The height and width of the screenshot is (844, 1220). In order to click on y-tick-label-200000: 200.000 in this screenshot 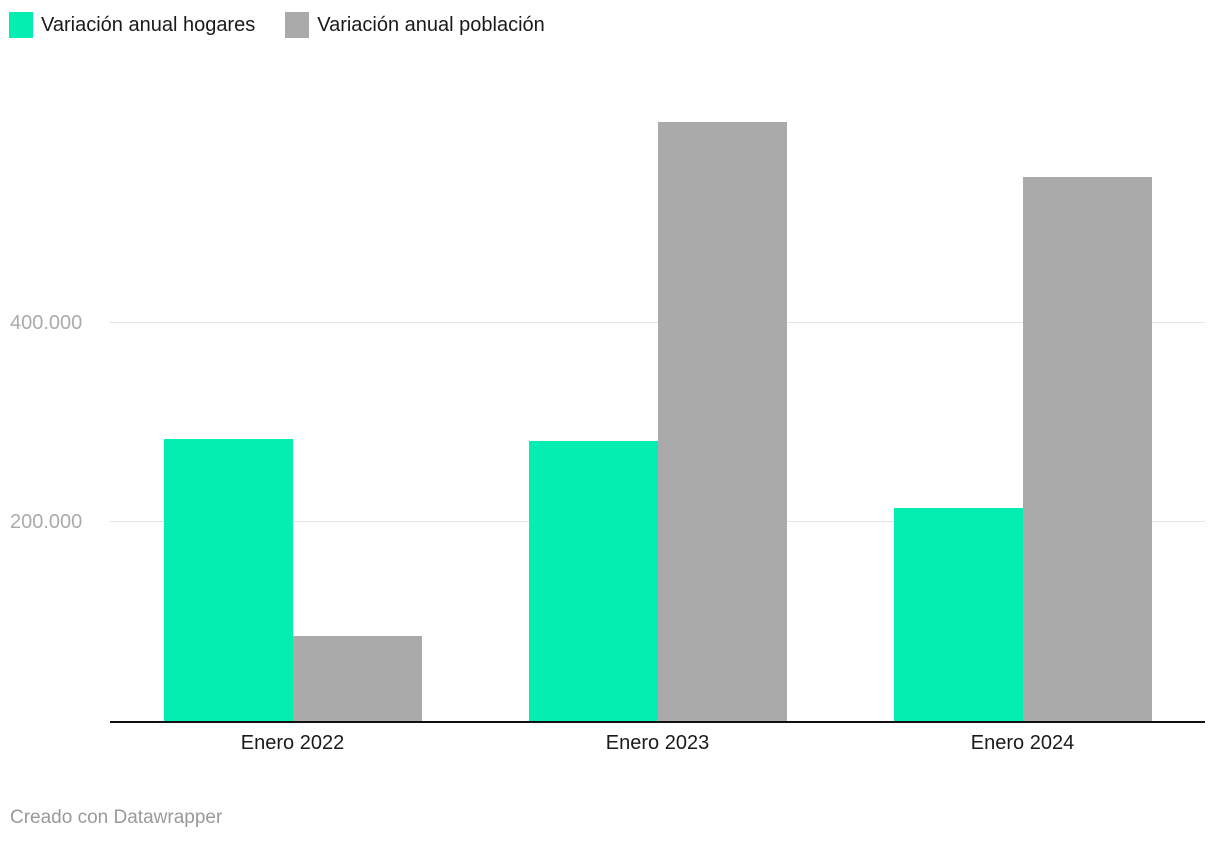, I will do `click(46, 521)`.